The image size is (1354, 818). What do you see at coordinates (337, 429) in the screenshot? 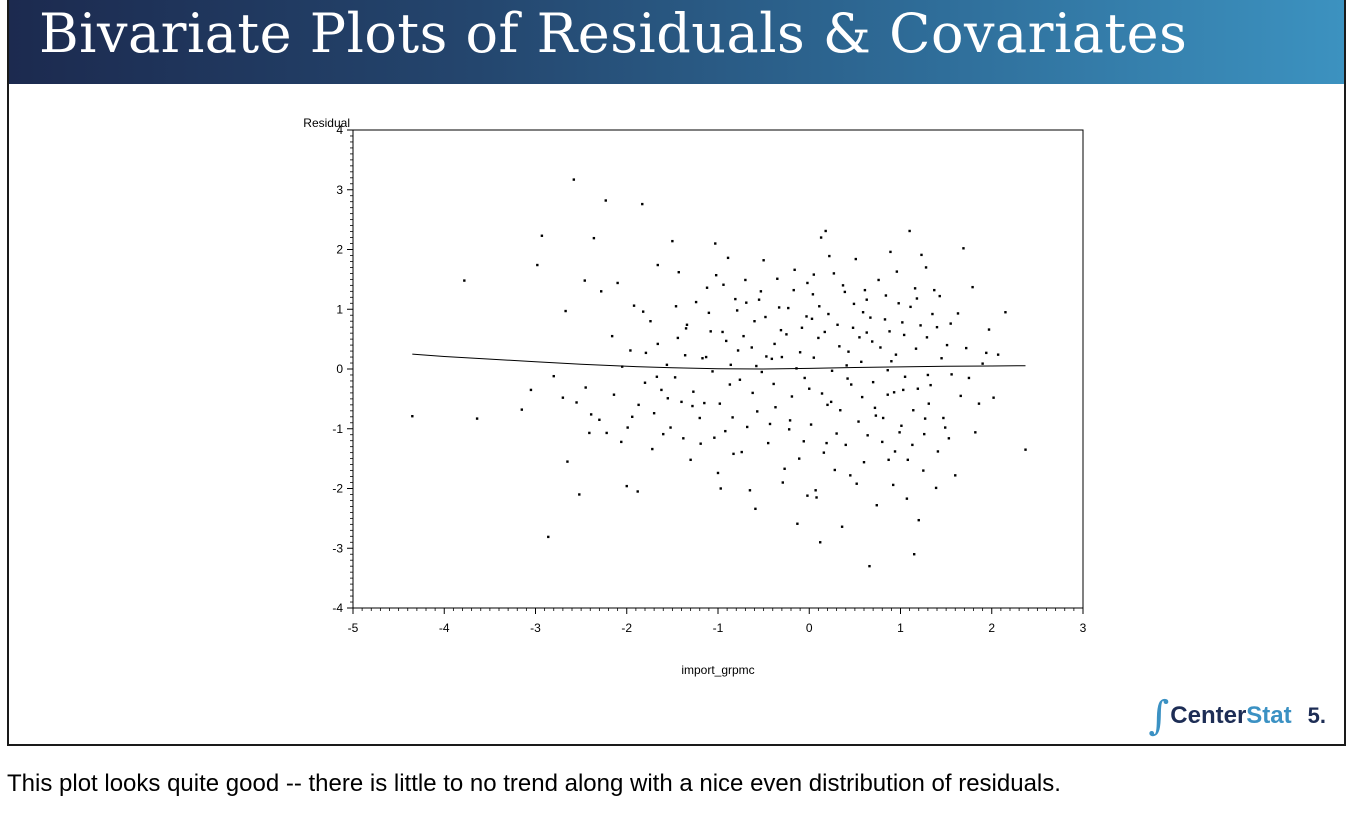
I see `y-tick-label: -1` at bounding box center [337, 429].